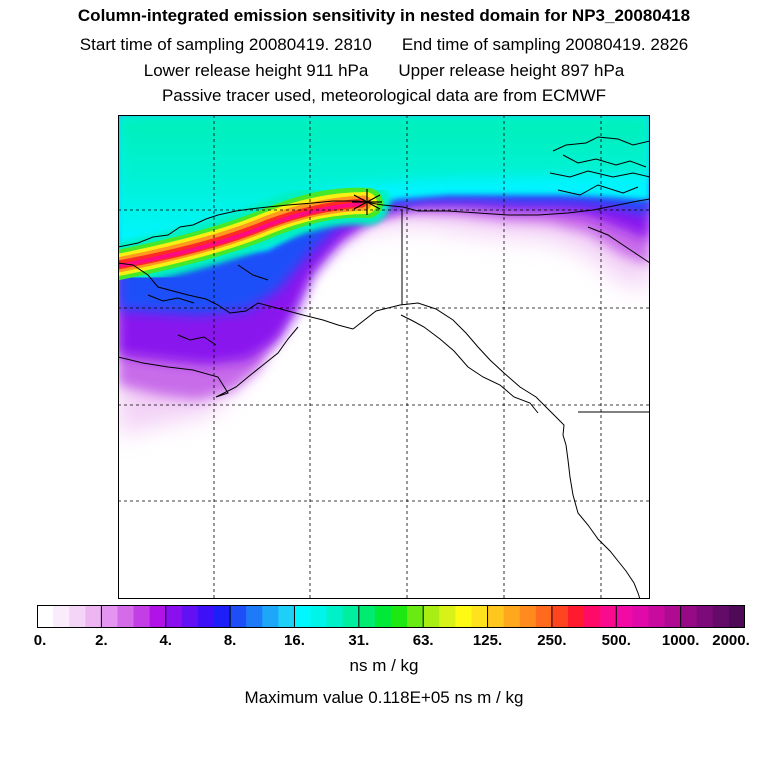 This screenshot has width=768, height=768. What do you see at coordinates (359, 640) in the screenshot?
I see `colorbar-tick-label: 31.` at bounding box center [359, 640].